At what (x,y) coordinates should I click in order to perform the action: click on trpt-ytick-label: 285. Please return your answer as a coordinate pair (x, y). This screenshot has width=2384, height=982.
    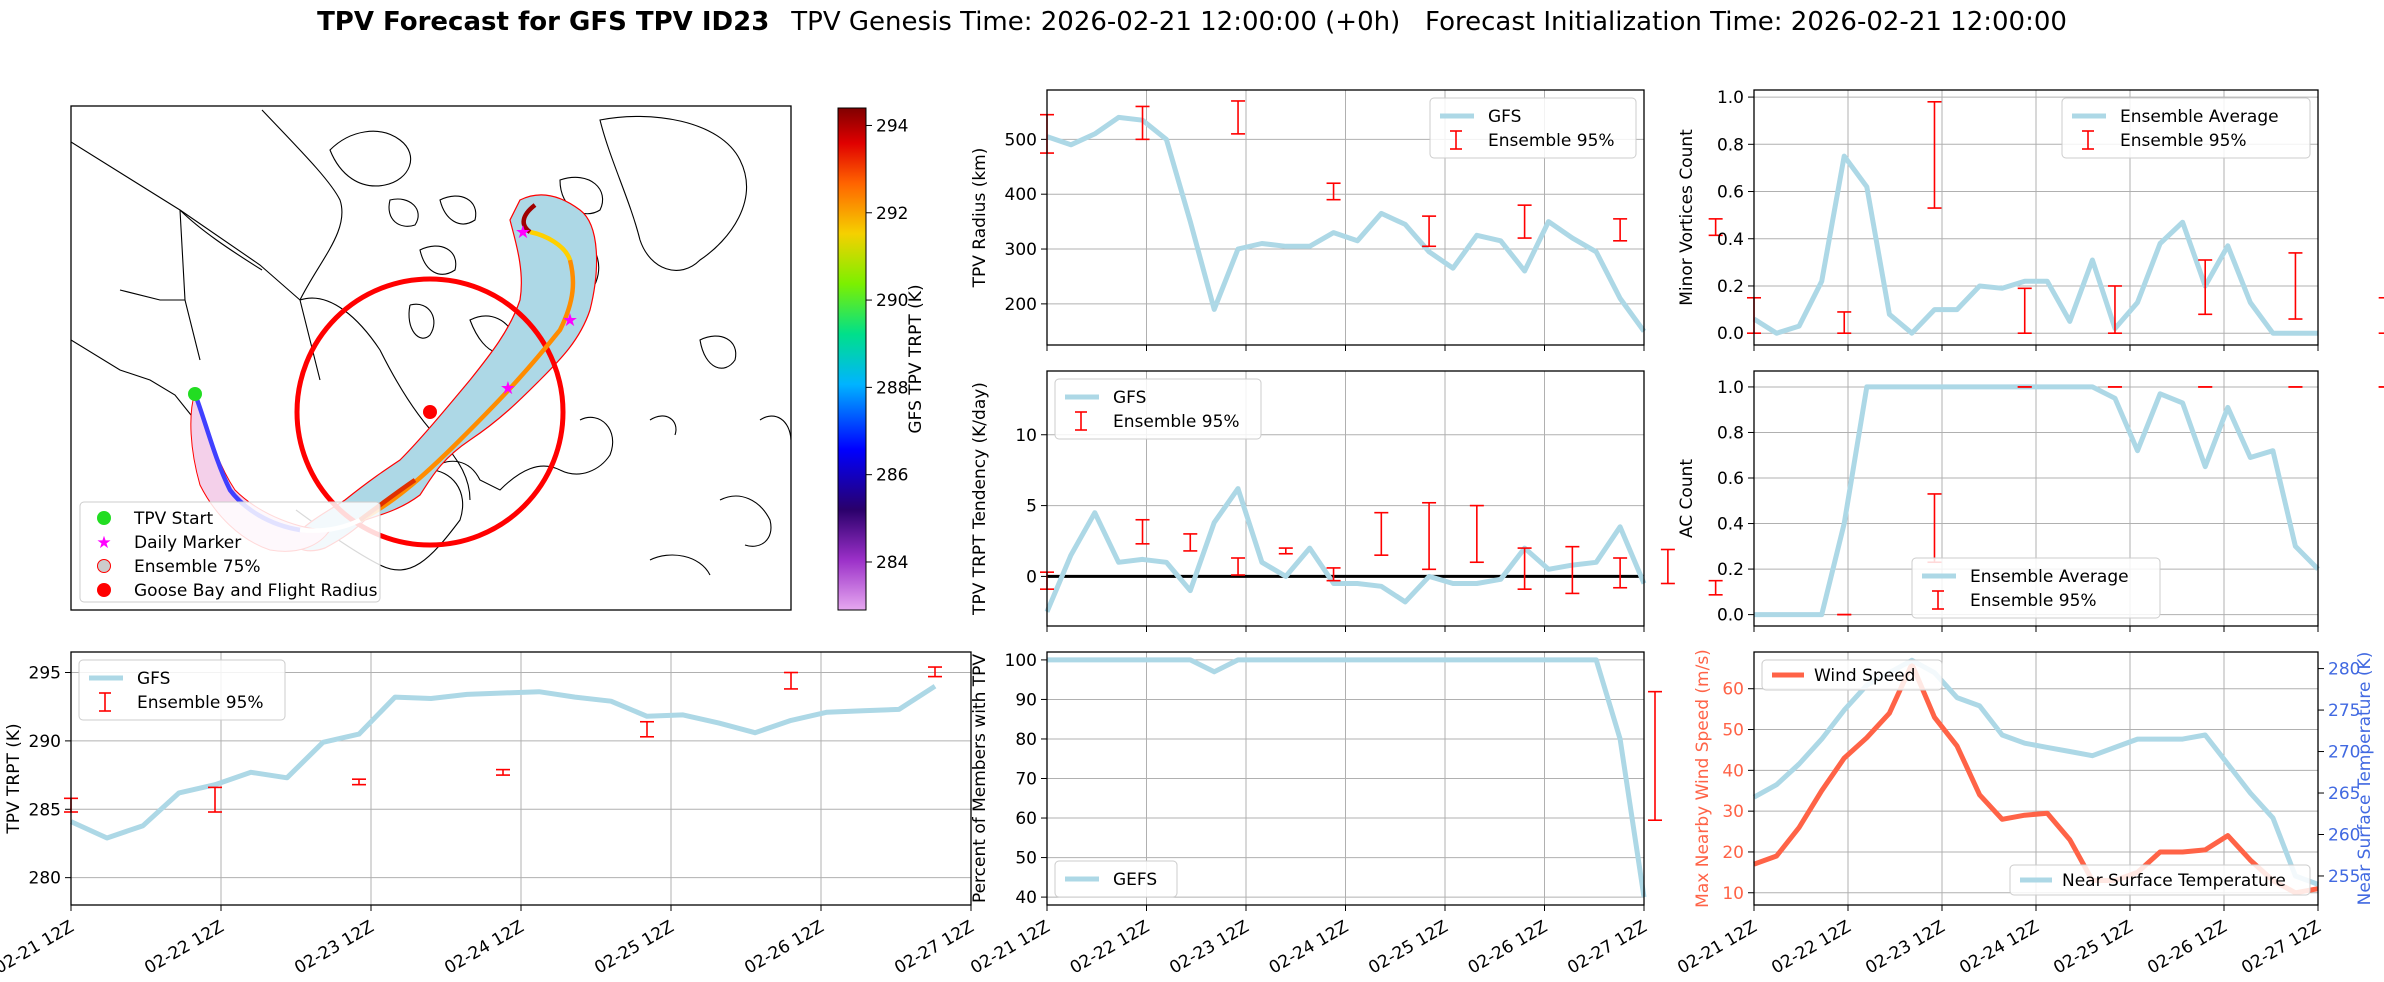
    Looking at the image, I should click on (45, 810).